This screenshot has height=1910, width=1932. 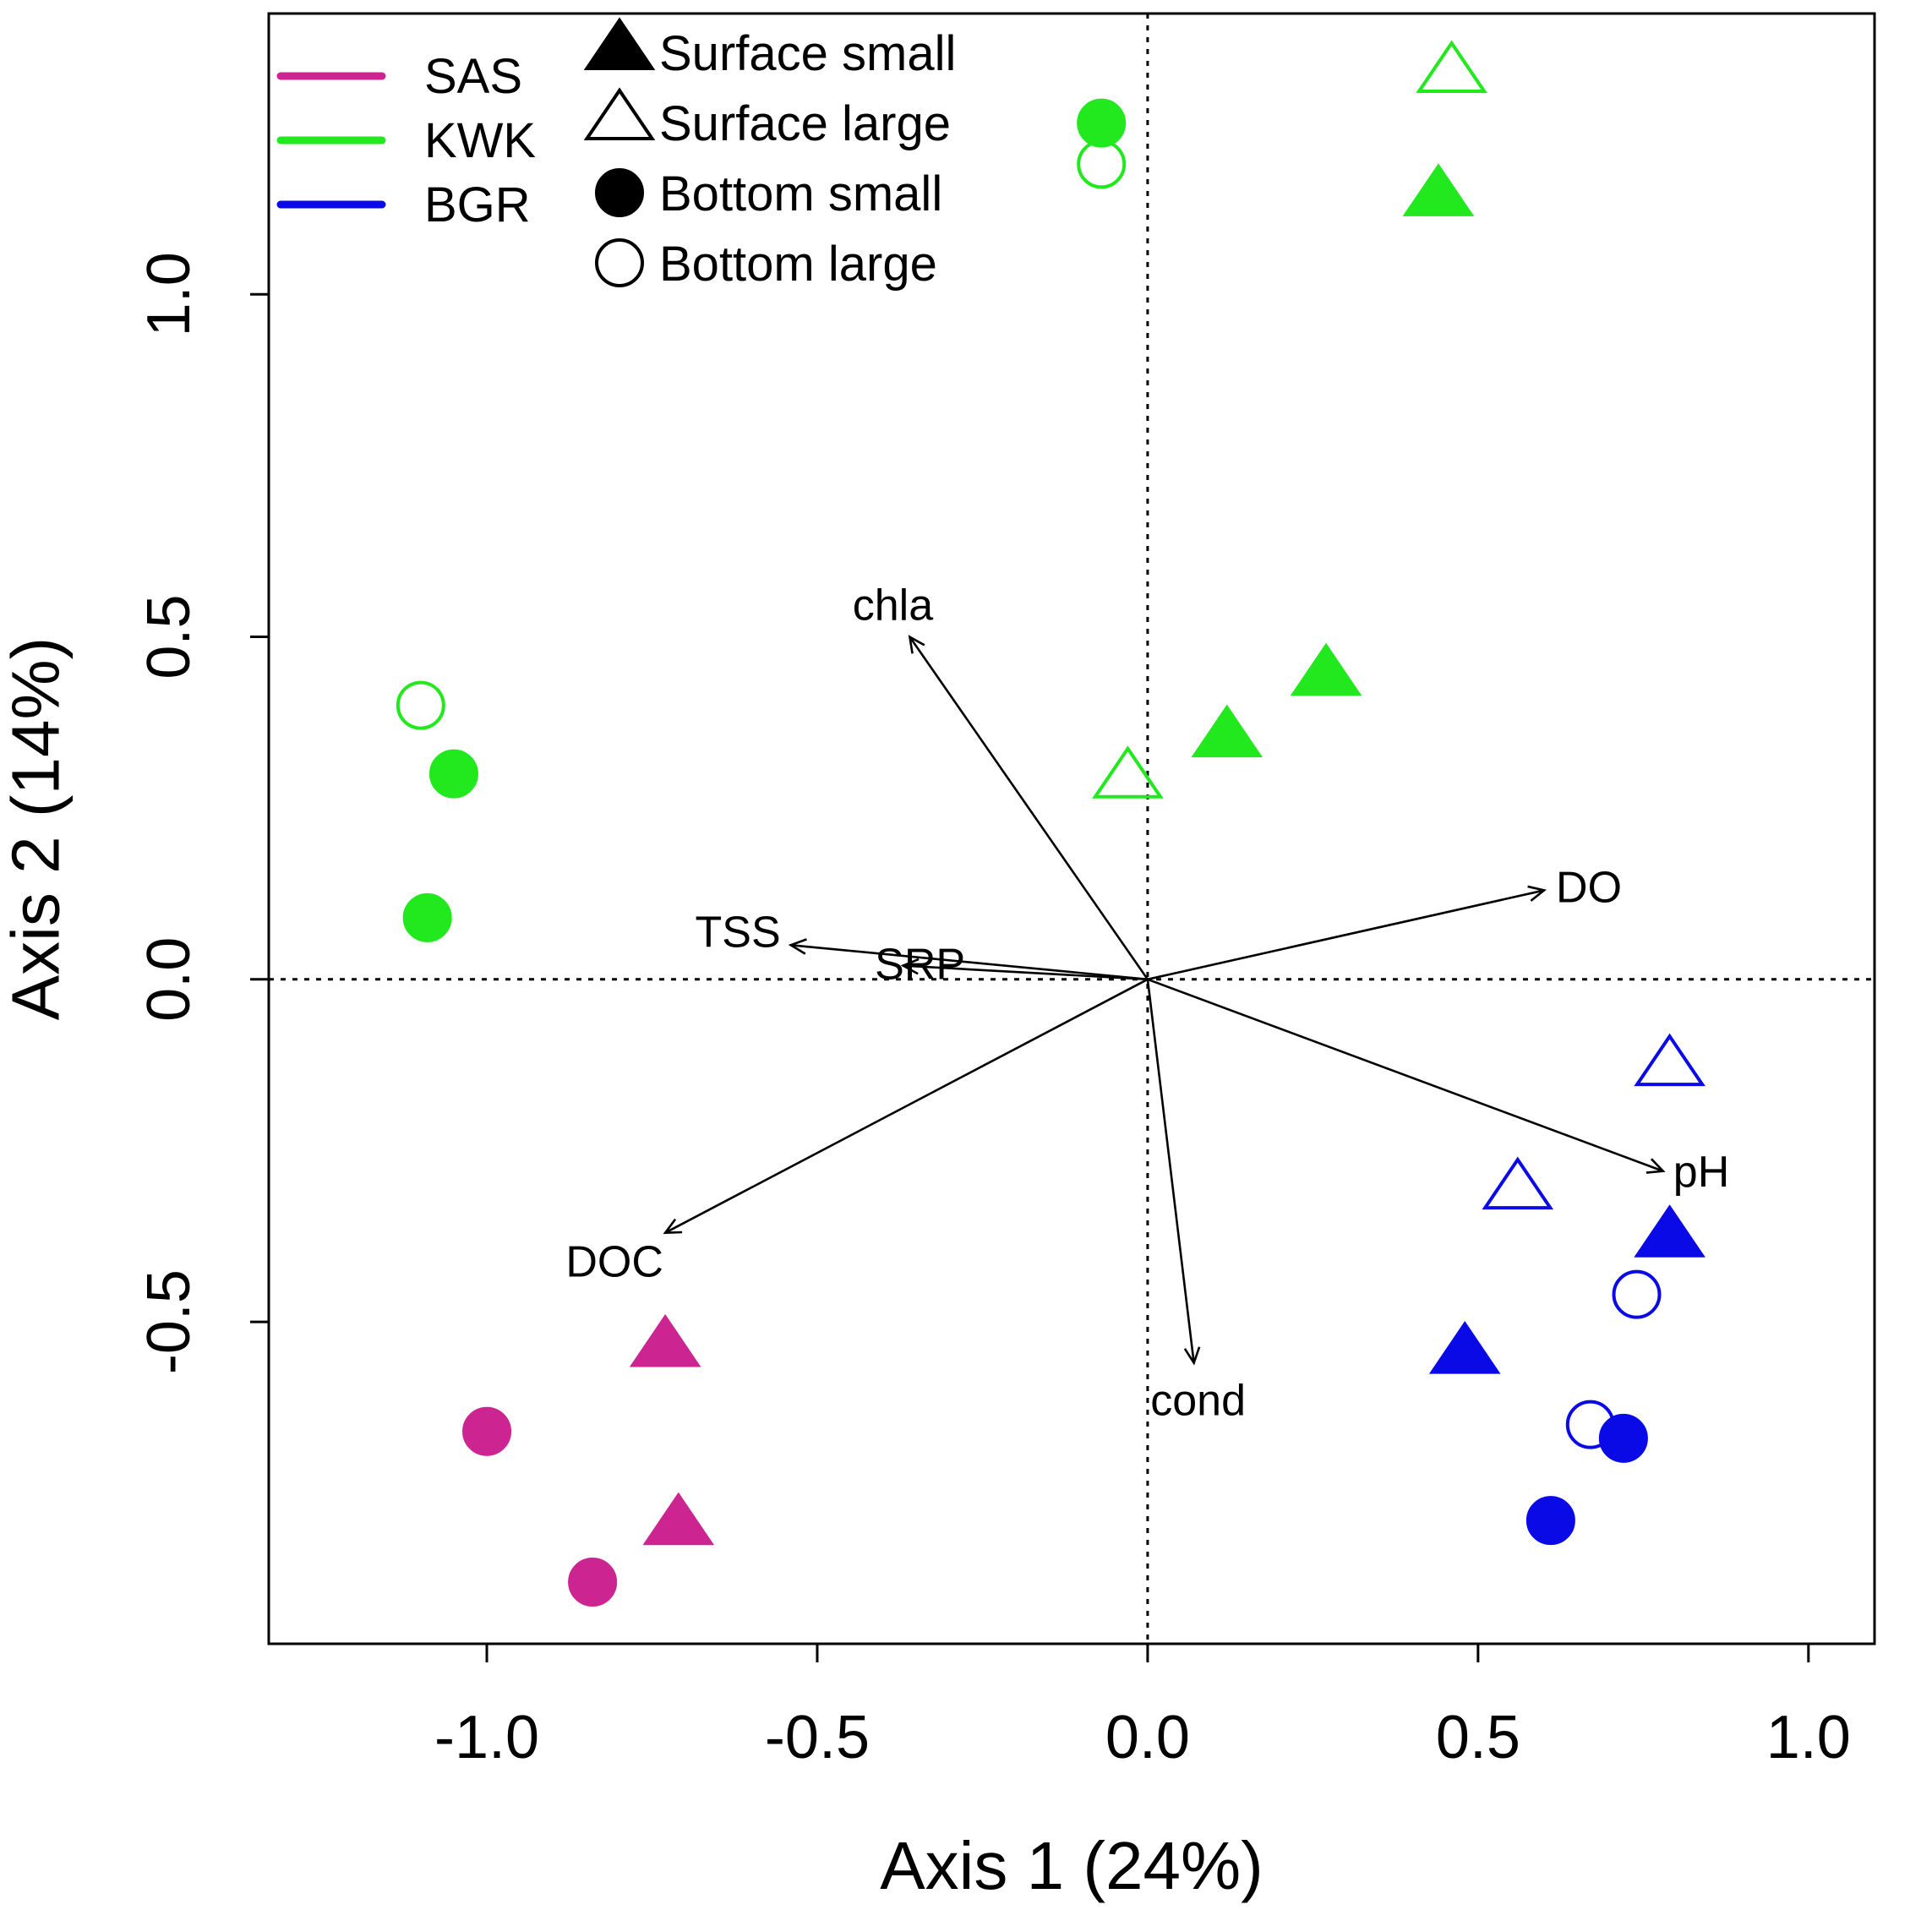 What do you see at coordinates (1029, 808) in the screenshot?
I see `vector-line-chla` at bounding box center [1029, 808].